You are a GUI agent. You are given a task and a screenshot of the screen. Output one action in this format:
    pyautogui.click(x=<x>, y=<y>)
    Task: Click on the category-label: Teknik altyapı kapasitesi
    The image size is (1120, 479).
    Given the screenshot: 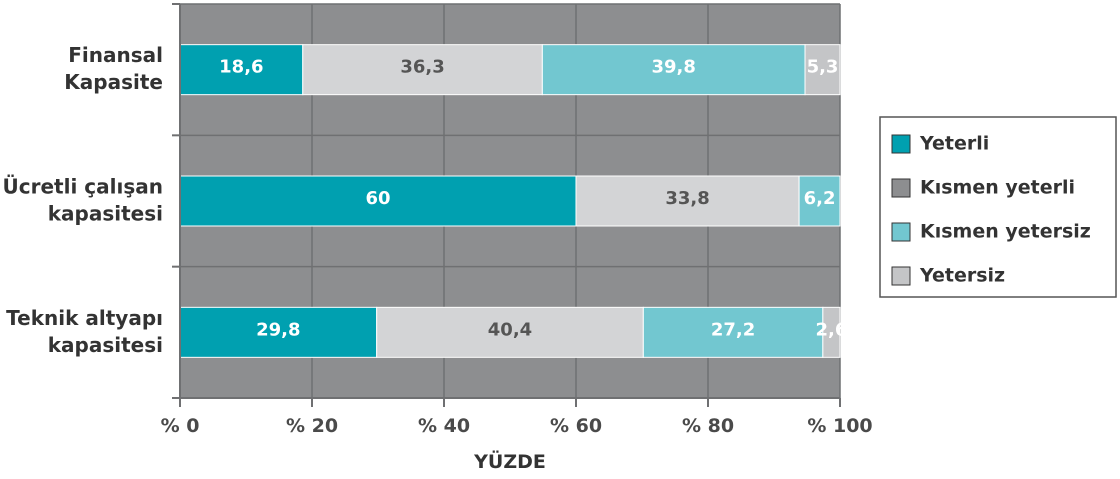 What is the action you would take?
    pyautogui.click(x=84, y=330)
    